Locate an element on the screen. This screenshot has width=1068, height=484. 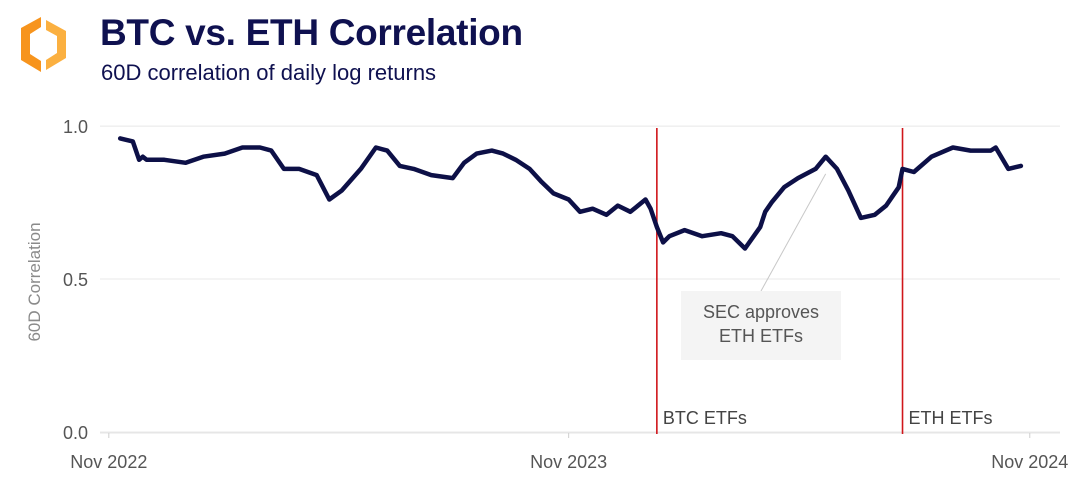
event-marker-label: ETH ETFs is located at coordinates (951, 418).